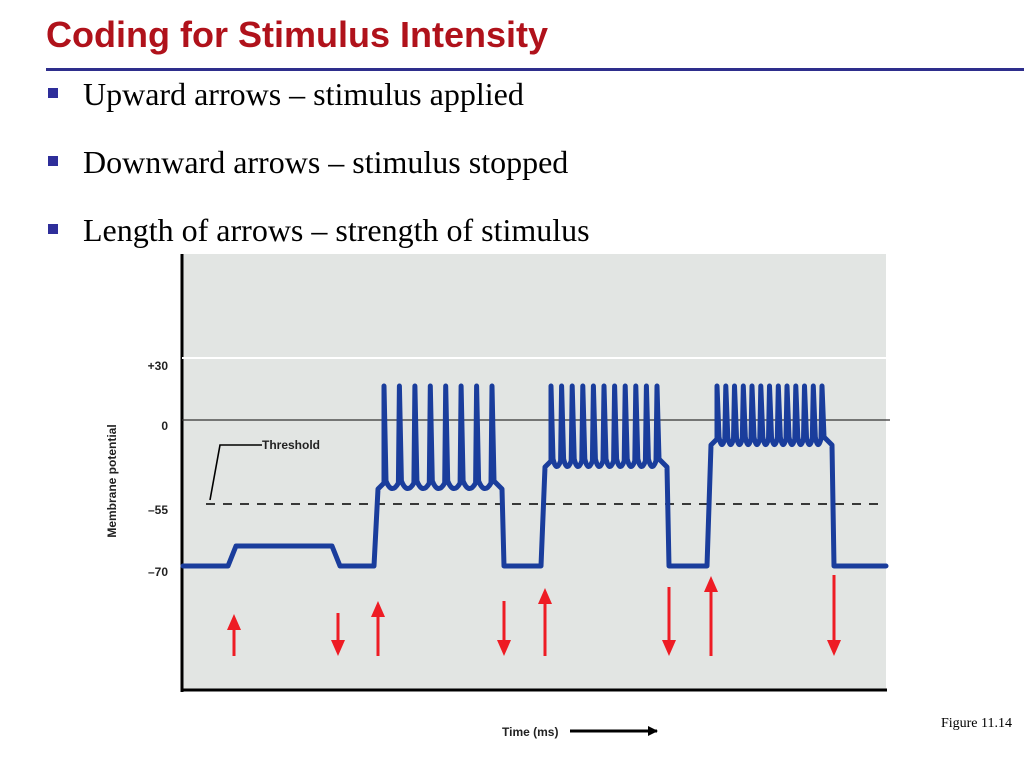 This screenshot has height=768, width=1024. What do you see at coordinates (235, 472) in the screenshot?
I see `threshold-leader` at bounding box center [235, 472].